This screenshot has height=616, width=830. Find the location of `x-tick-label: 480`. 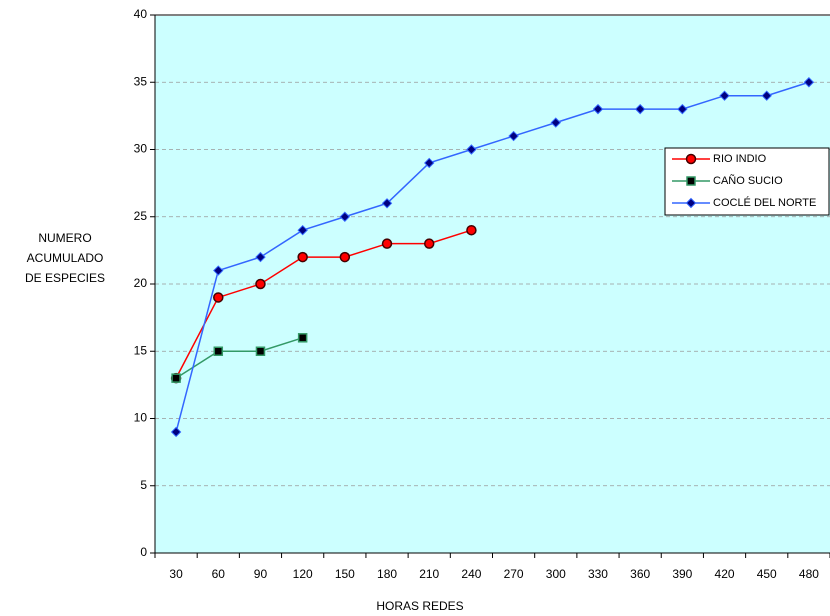

x-tick-label: 480 is located at coordinates (809, 574).